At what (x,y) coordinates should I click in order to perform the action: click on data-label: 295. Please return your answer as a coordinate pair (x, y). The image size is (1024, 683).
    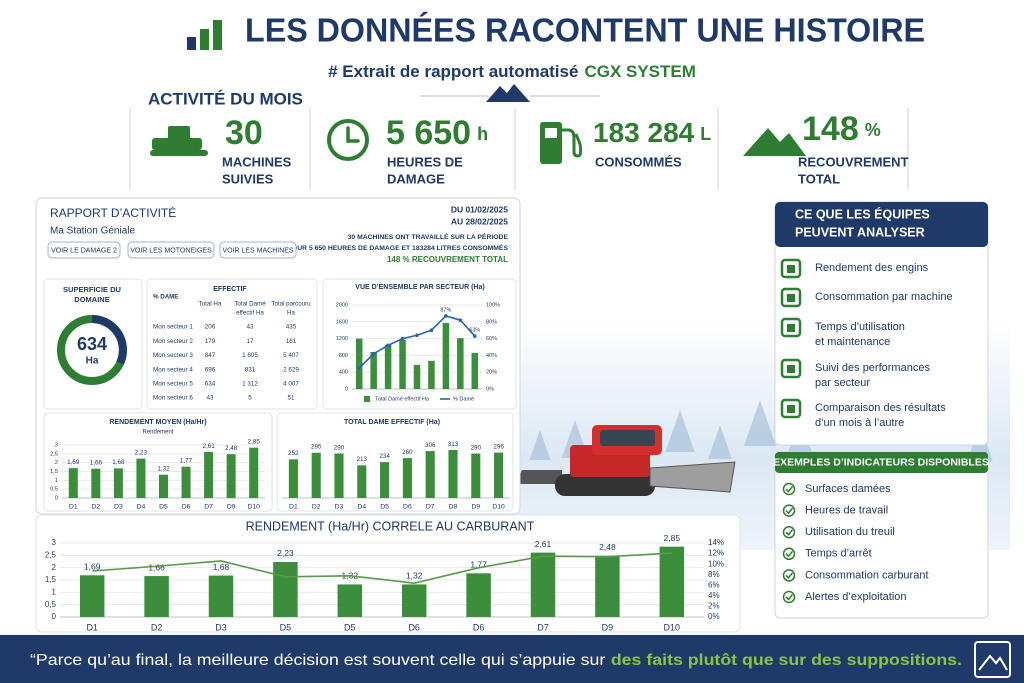
    Looking at the image, I should click on (316, 447).